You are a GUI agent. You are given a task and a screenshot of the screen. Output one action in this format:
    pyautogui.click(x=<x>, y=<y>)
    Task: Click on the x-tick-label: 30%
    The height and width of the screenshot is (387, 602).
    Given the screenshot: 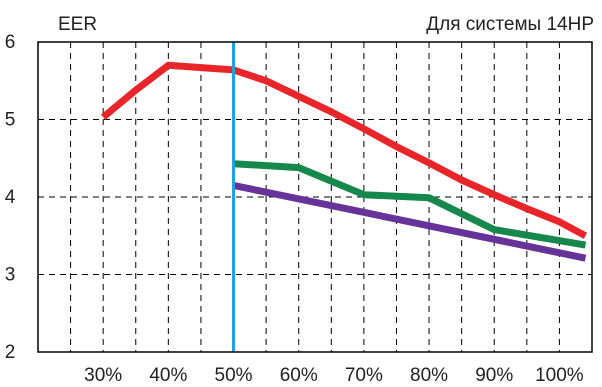 What is the action you would take?
    pyautogui.click(x=103, y=375)
    